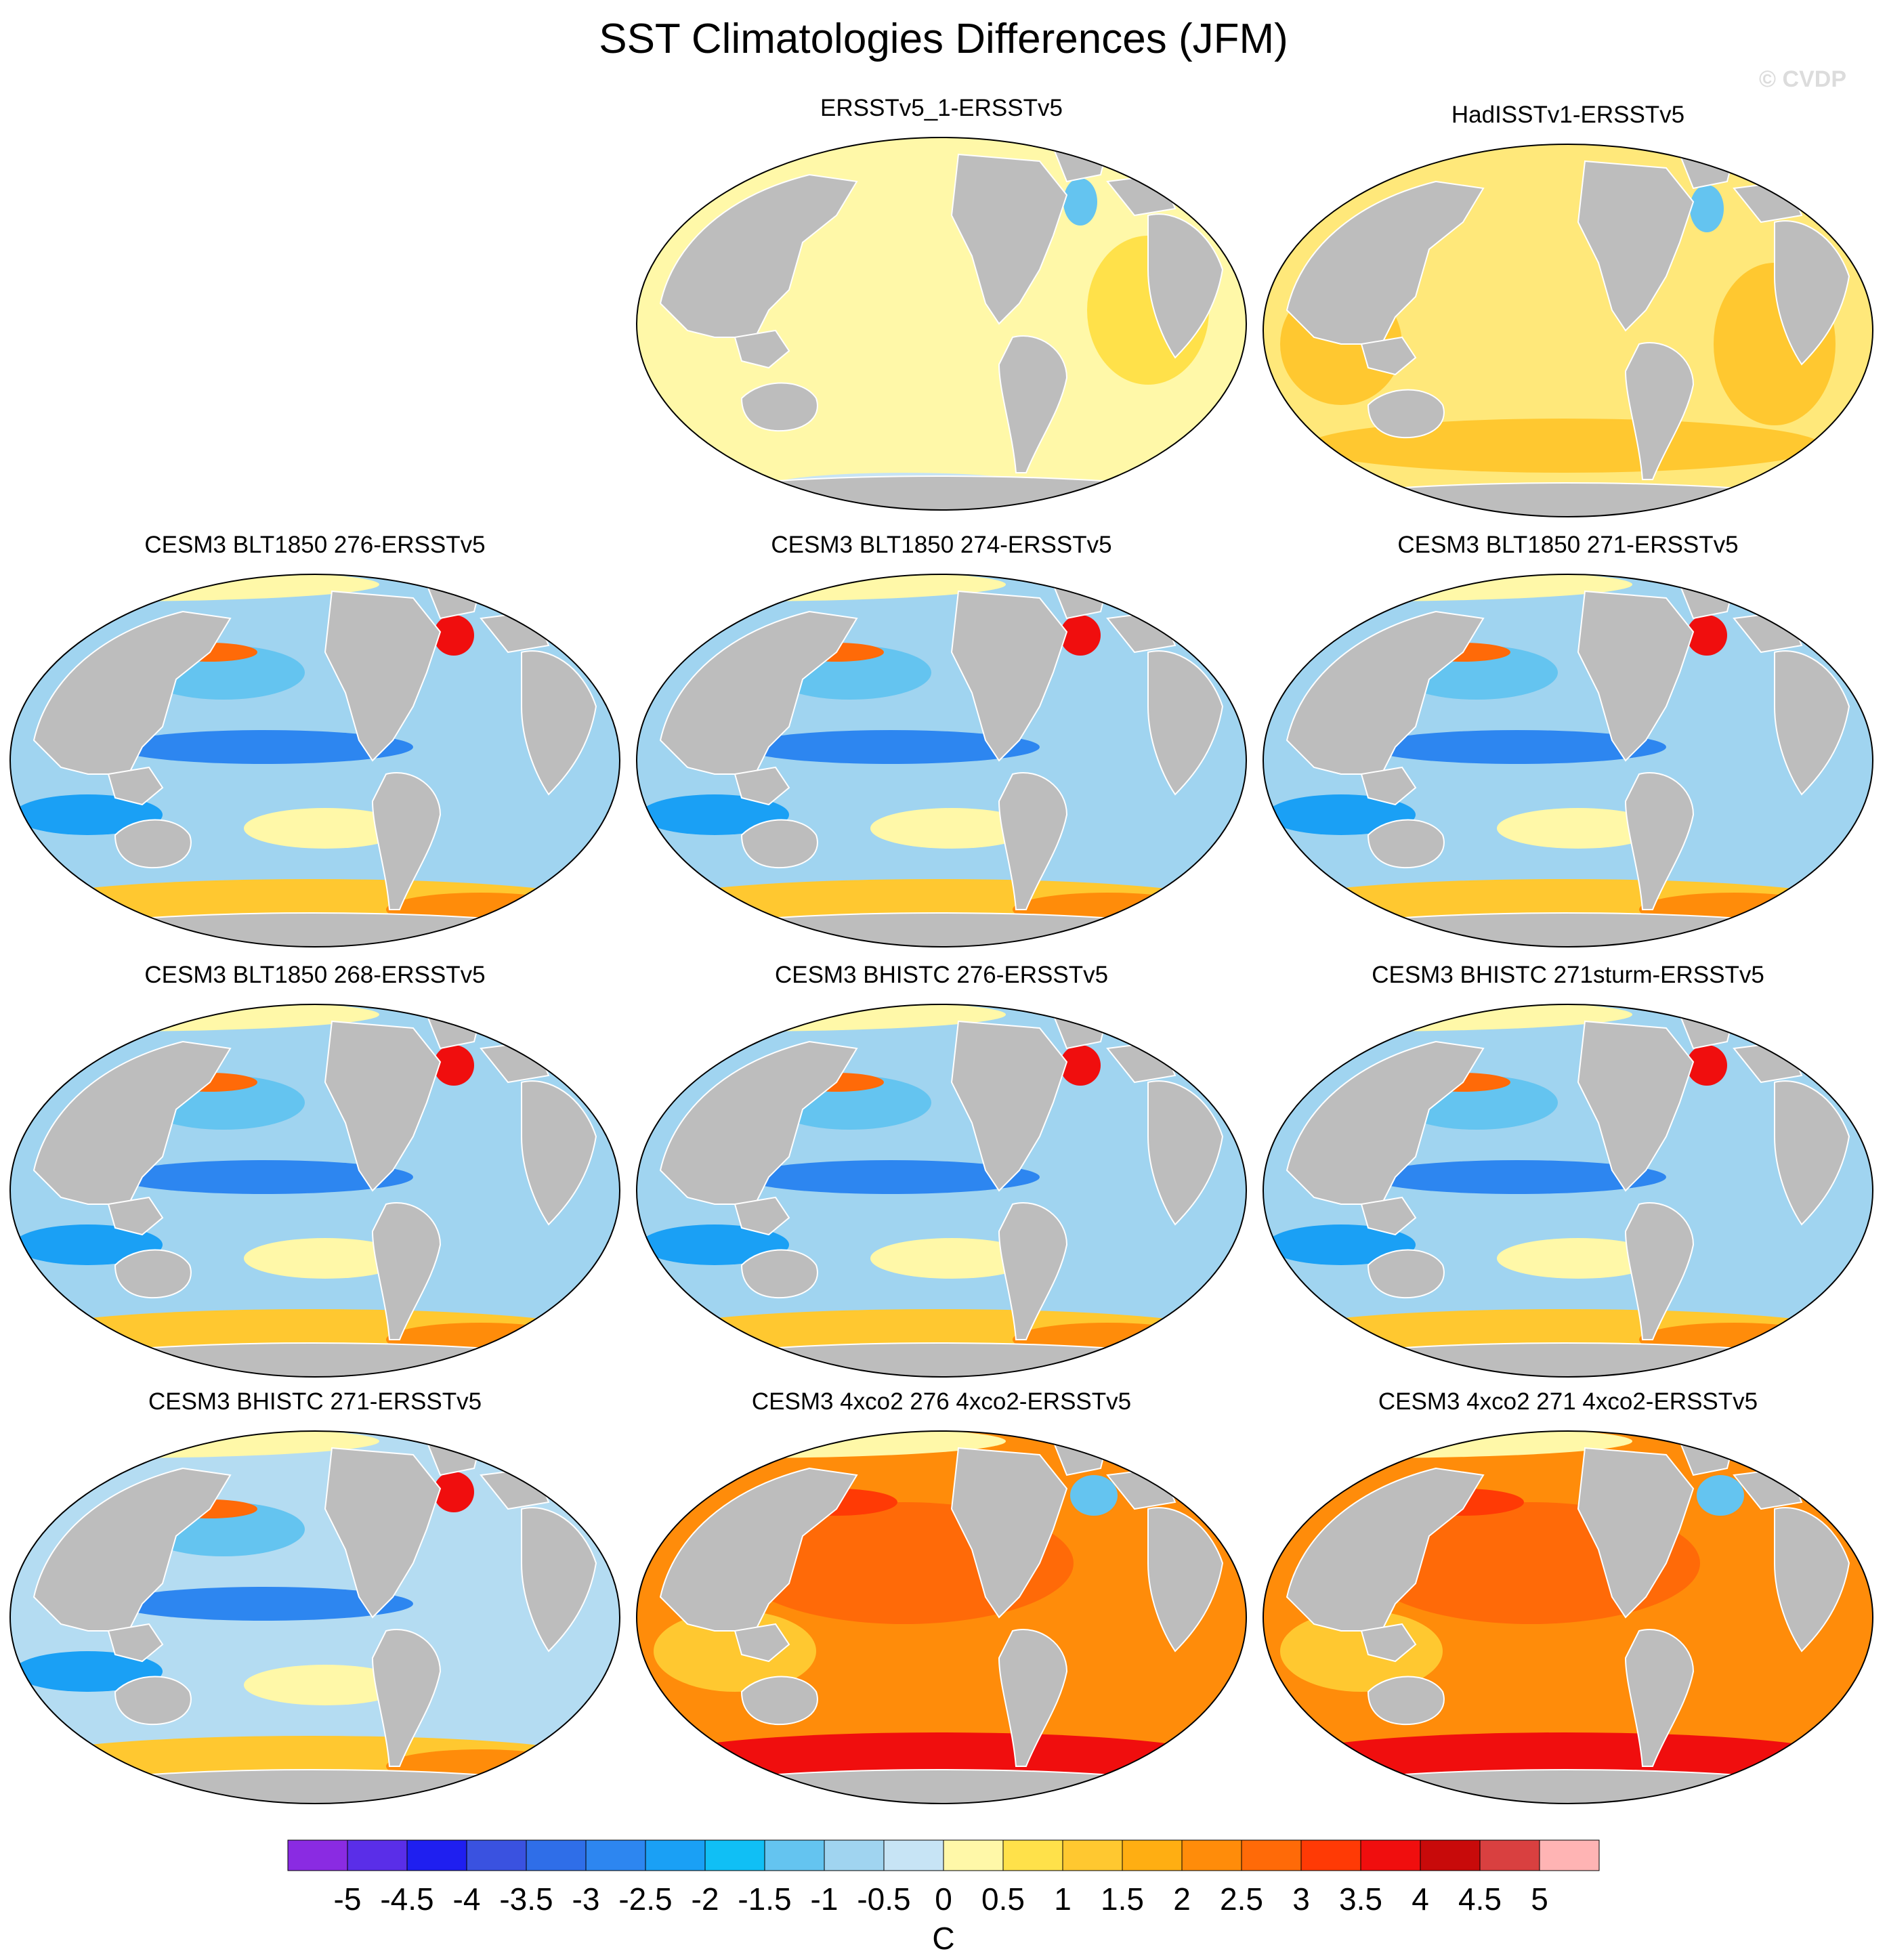  Describe the element at coordinates (1539, 1899) in the screenshot. I see `colorbar-tick-label: 5` at that location.